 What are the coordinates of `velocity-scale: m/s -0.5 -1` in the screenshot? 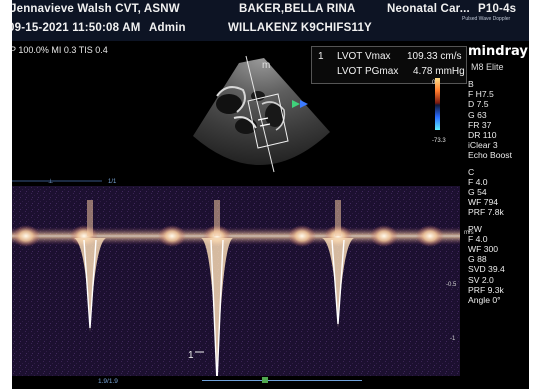 It's located at (487, 281).